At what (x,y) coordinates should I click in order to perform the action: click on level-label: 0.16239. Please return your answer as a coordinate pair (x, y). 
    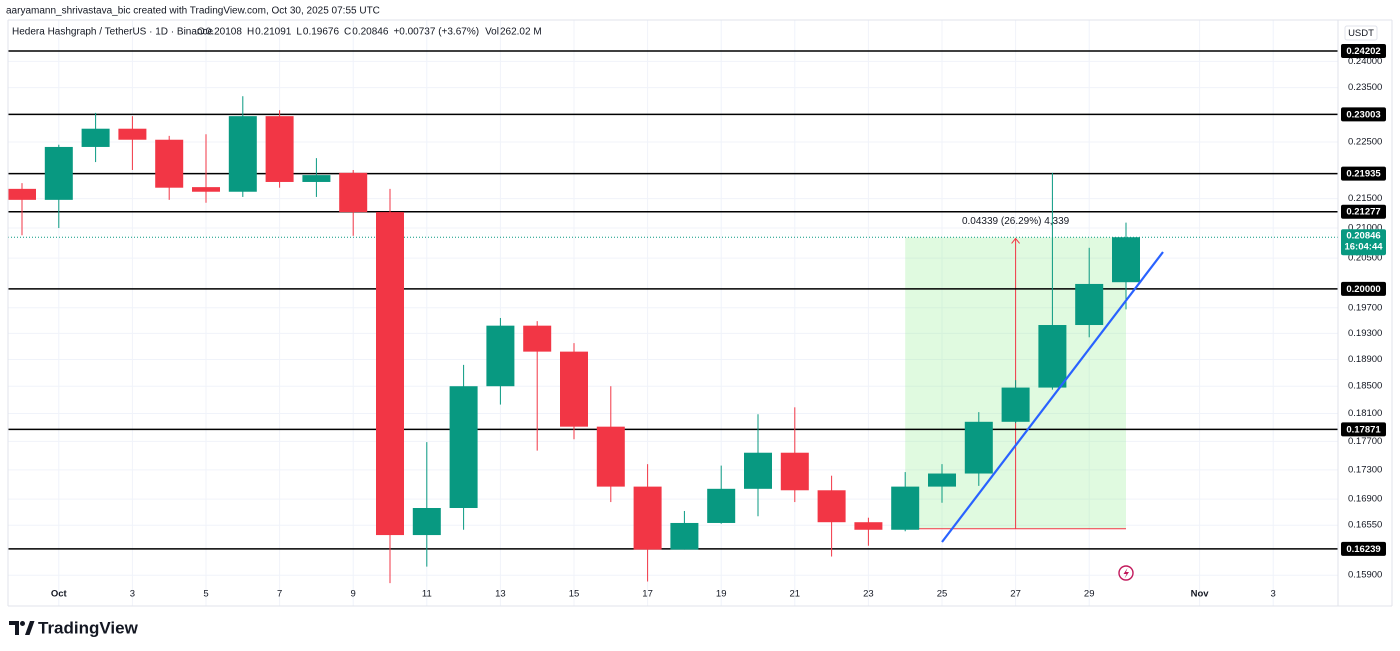
    Looking at the image, I should click on (1363, 549).